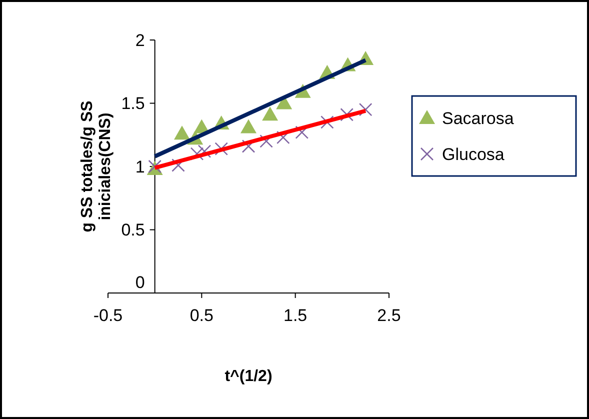 This screenshot has height=419, width=589. Describe the element at coordinates (140, 282) in the screenshot. I see `y-tick-label: 0` at that location.